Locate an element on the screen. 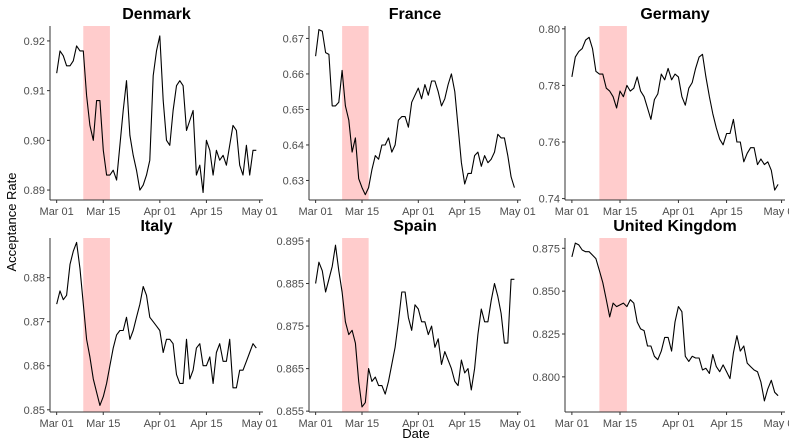  x-tick-label-united-kingdom: Mar 15 is located at coordinates (620, 424).